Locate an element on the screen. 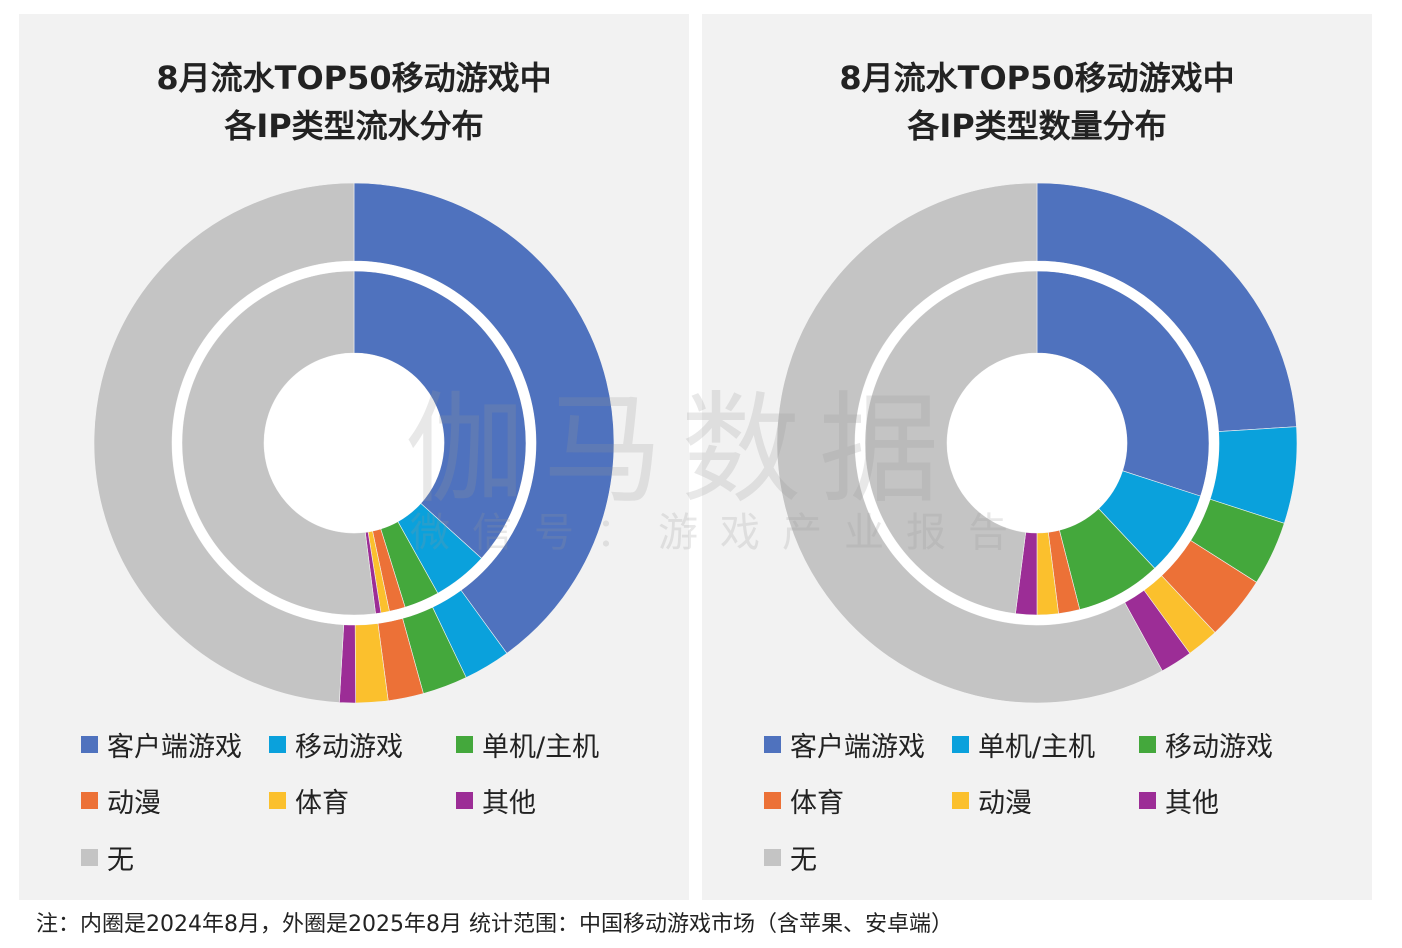  chart-title-line-2: 各IP类型数量分布 is located at coordinates (1037, 126).